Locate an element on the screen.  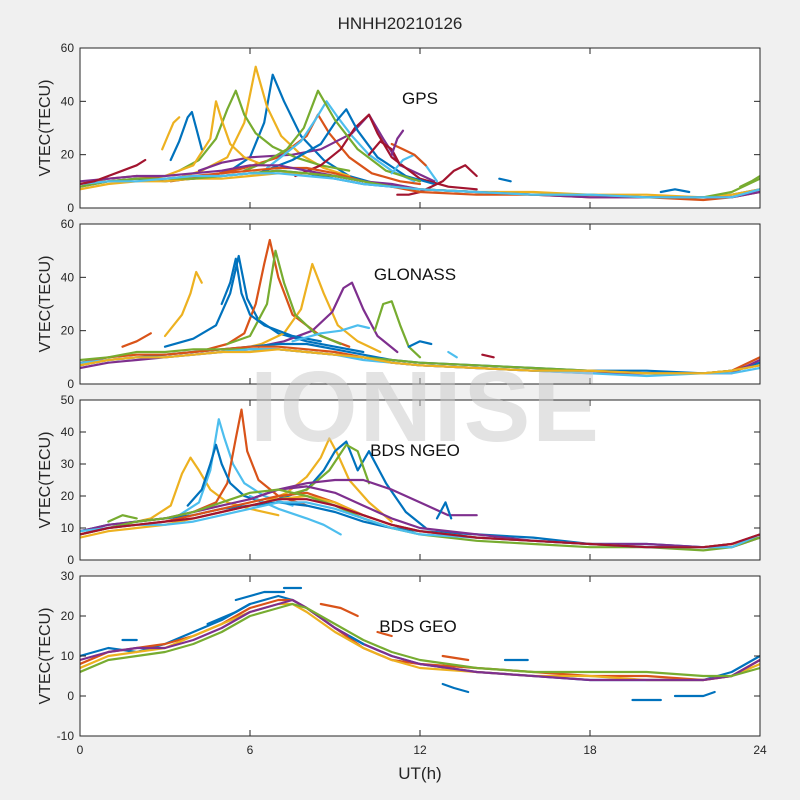
x-tick-label: 0 is located at coordinates (80, 750).